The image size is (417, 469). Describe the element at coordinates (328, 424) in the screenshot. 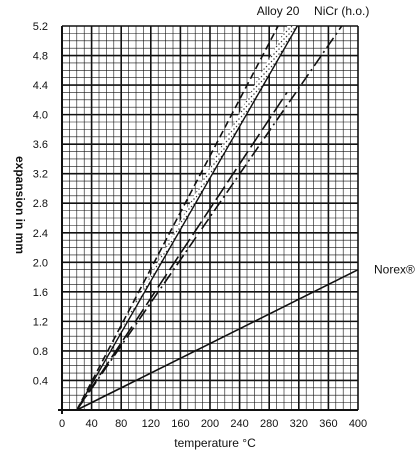

I see `x-tick-label: 360` at that location.